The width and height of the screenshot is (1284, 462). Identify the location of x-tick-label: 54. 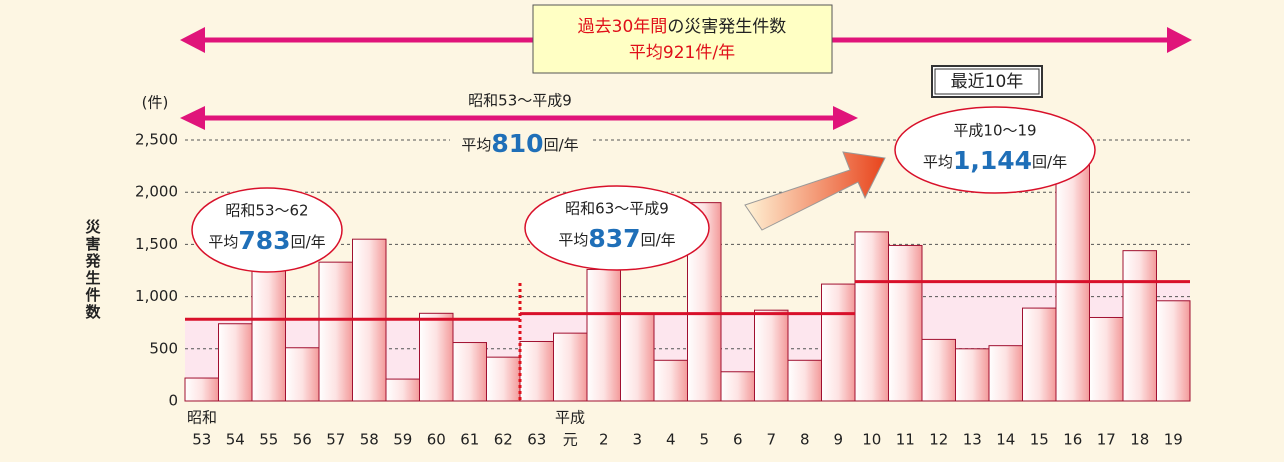
(235, 440).